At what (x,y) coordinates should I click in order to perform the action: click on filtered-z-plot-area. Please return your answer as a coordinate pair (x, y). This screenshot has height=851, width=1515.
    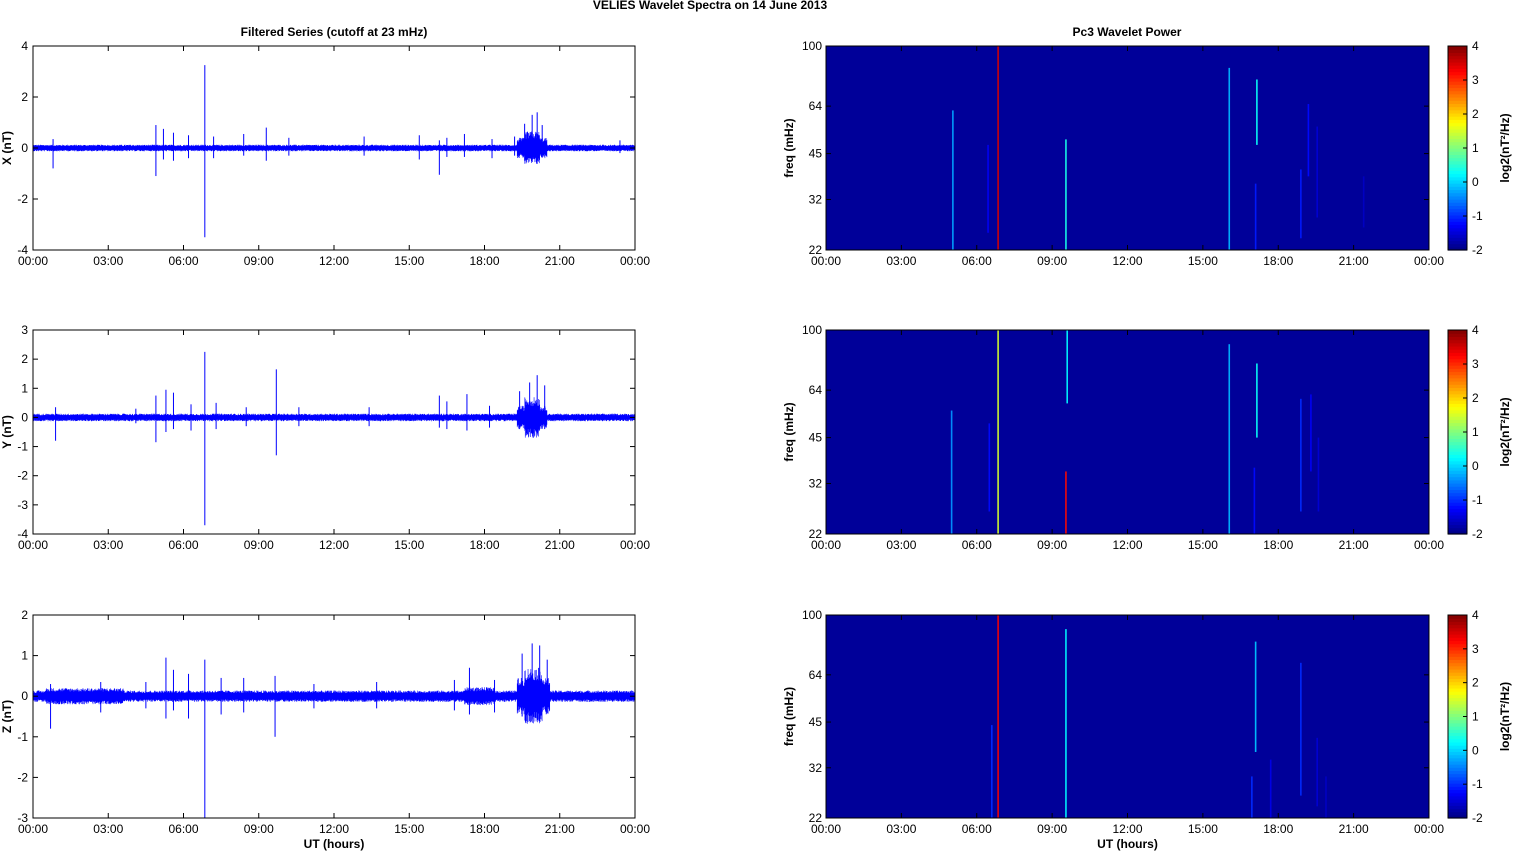
    Looking at the image, I should click on (334, 716).